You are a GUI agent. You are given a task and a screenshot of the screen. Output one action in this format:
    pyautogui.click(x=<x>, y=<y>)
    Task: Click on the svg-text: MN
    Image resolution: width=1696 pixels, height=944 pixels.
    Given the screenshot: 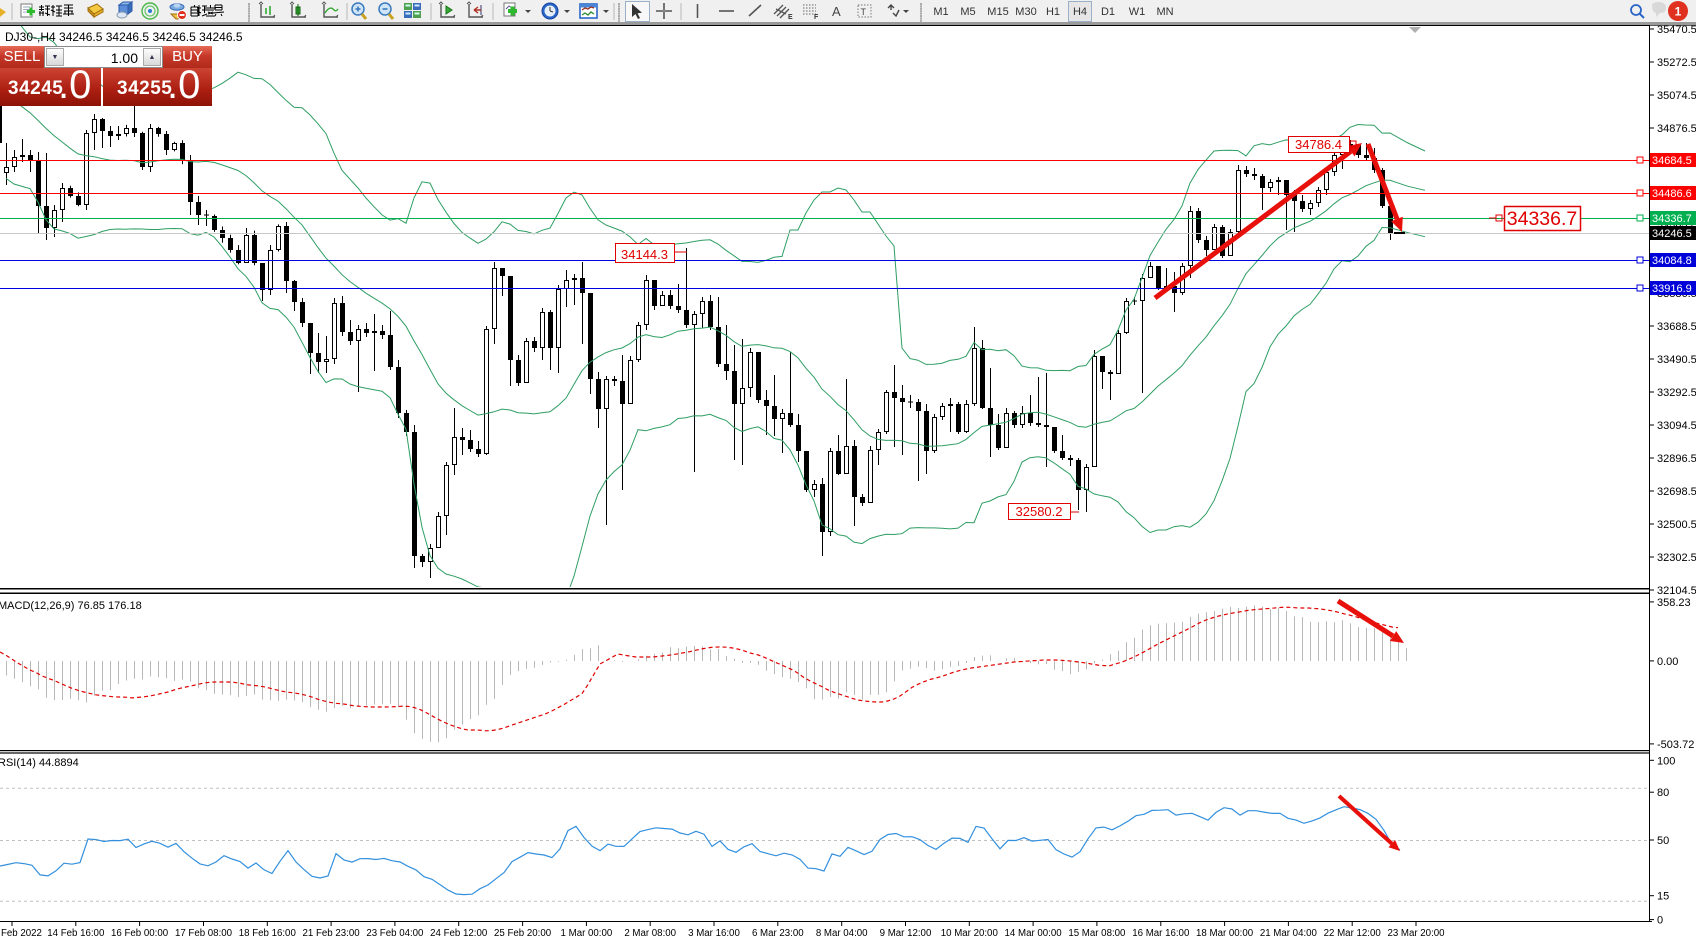 What is the action you would take?
    pyautogui.click(x=1164, y=12)
    